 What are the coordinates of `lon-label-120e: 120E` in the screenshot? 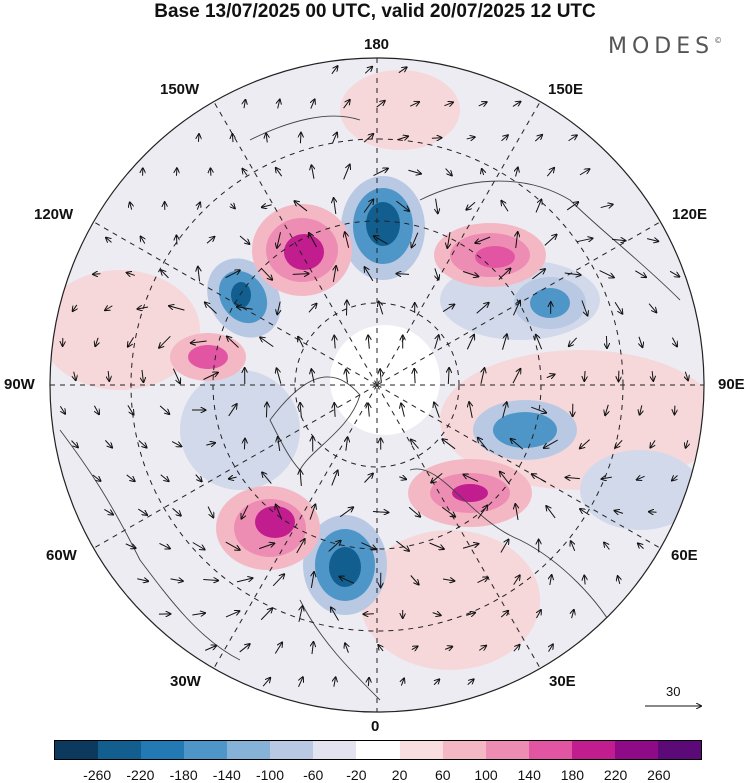 It's located at (690, 214).